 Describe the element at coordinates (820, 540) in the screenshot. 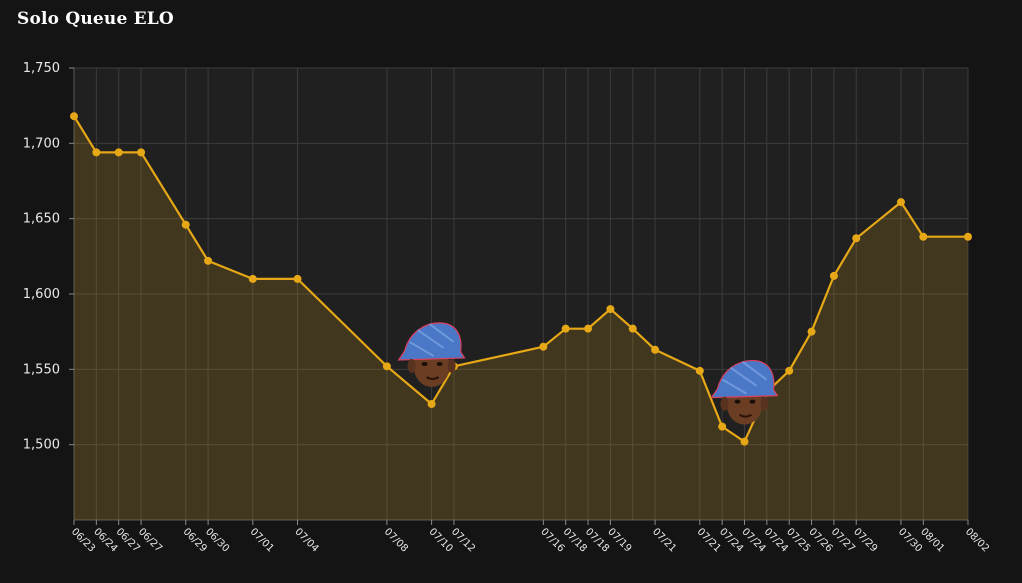

I see `x-tick-label: 07/26` at that location.